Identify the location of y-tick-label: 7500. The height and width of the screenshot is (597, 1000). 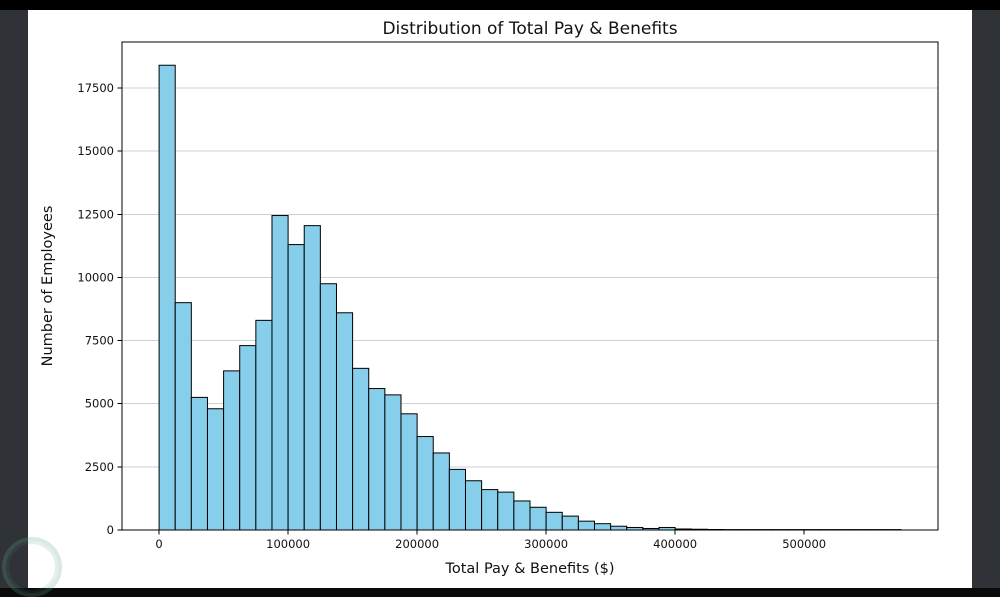
(99, 341).